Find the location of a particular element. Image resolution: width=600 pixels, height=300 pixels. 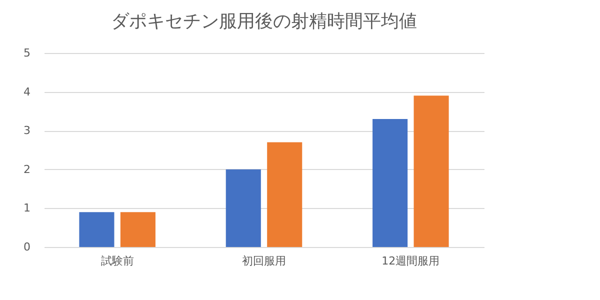

y-tick-label: 3 is located at coordinates (27, 131).